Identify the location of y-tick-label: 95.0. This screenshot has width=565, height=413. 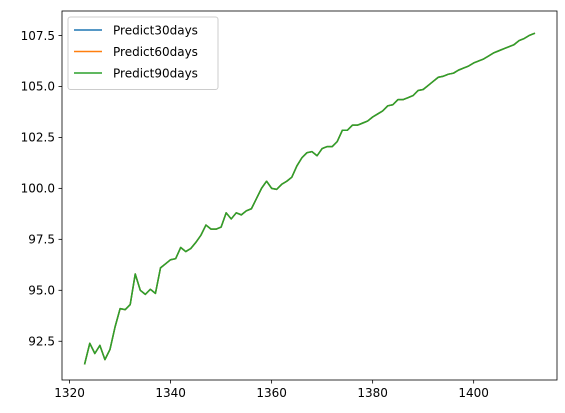
(41, 291).